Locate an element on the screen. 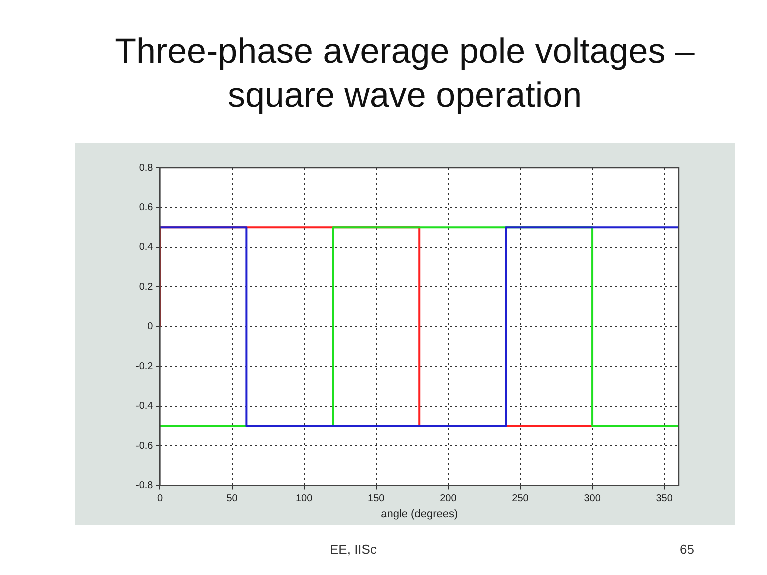  x-tick-label: 300 is located at coordinates (593, 499).